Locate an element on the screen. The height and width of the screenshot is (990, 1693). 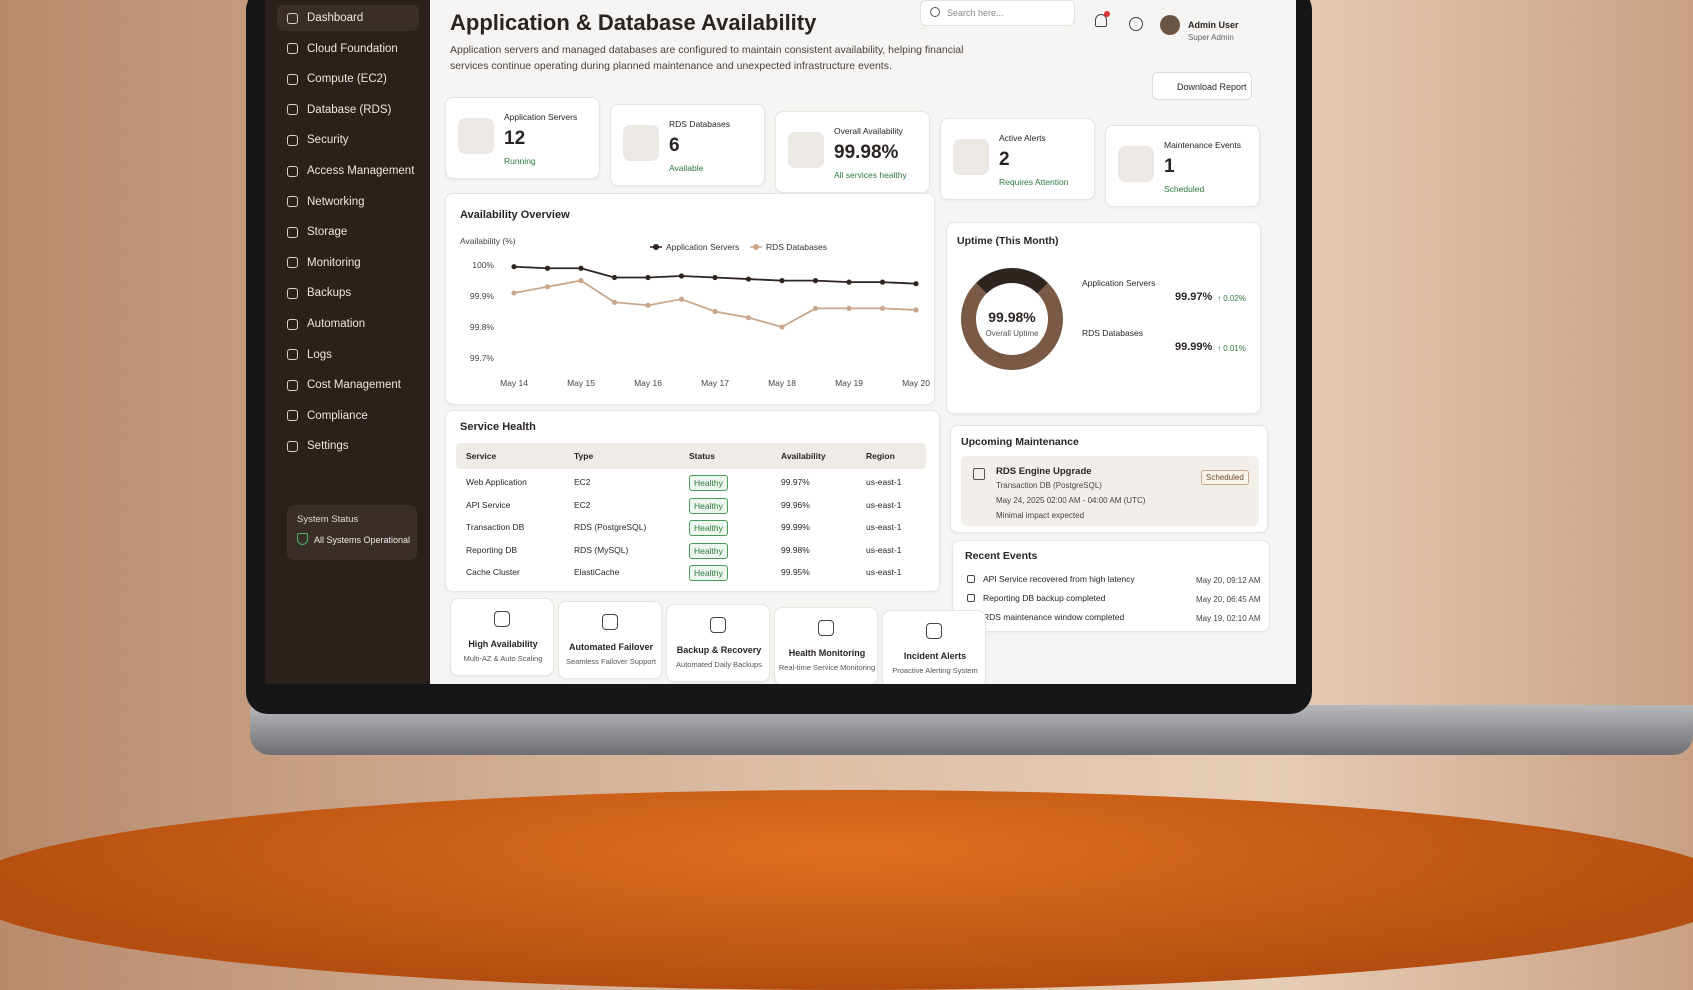
stat-status: Scheduled is located at coordinates (1184, 189).